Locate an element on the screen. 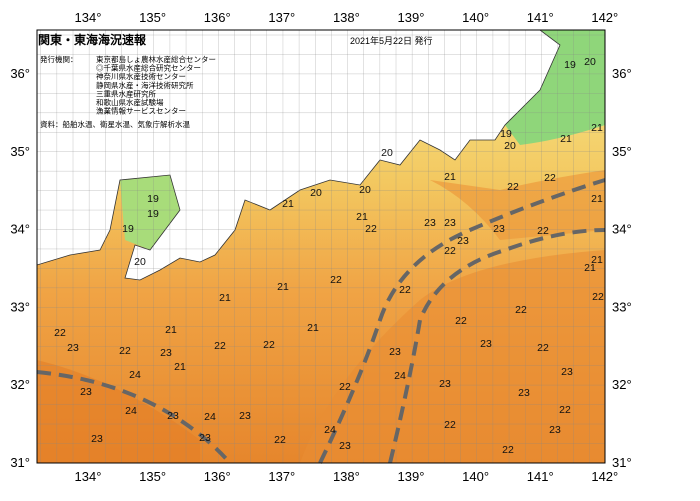  kuroshio-axis is located at coordinates (134, 417).